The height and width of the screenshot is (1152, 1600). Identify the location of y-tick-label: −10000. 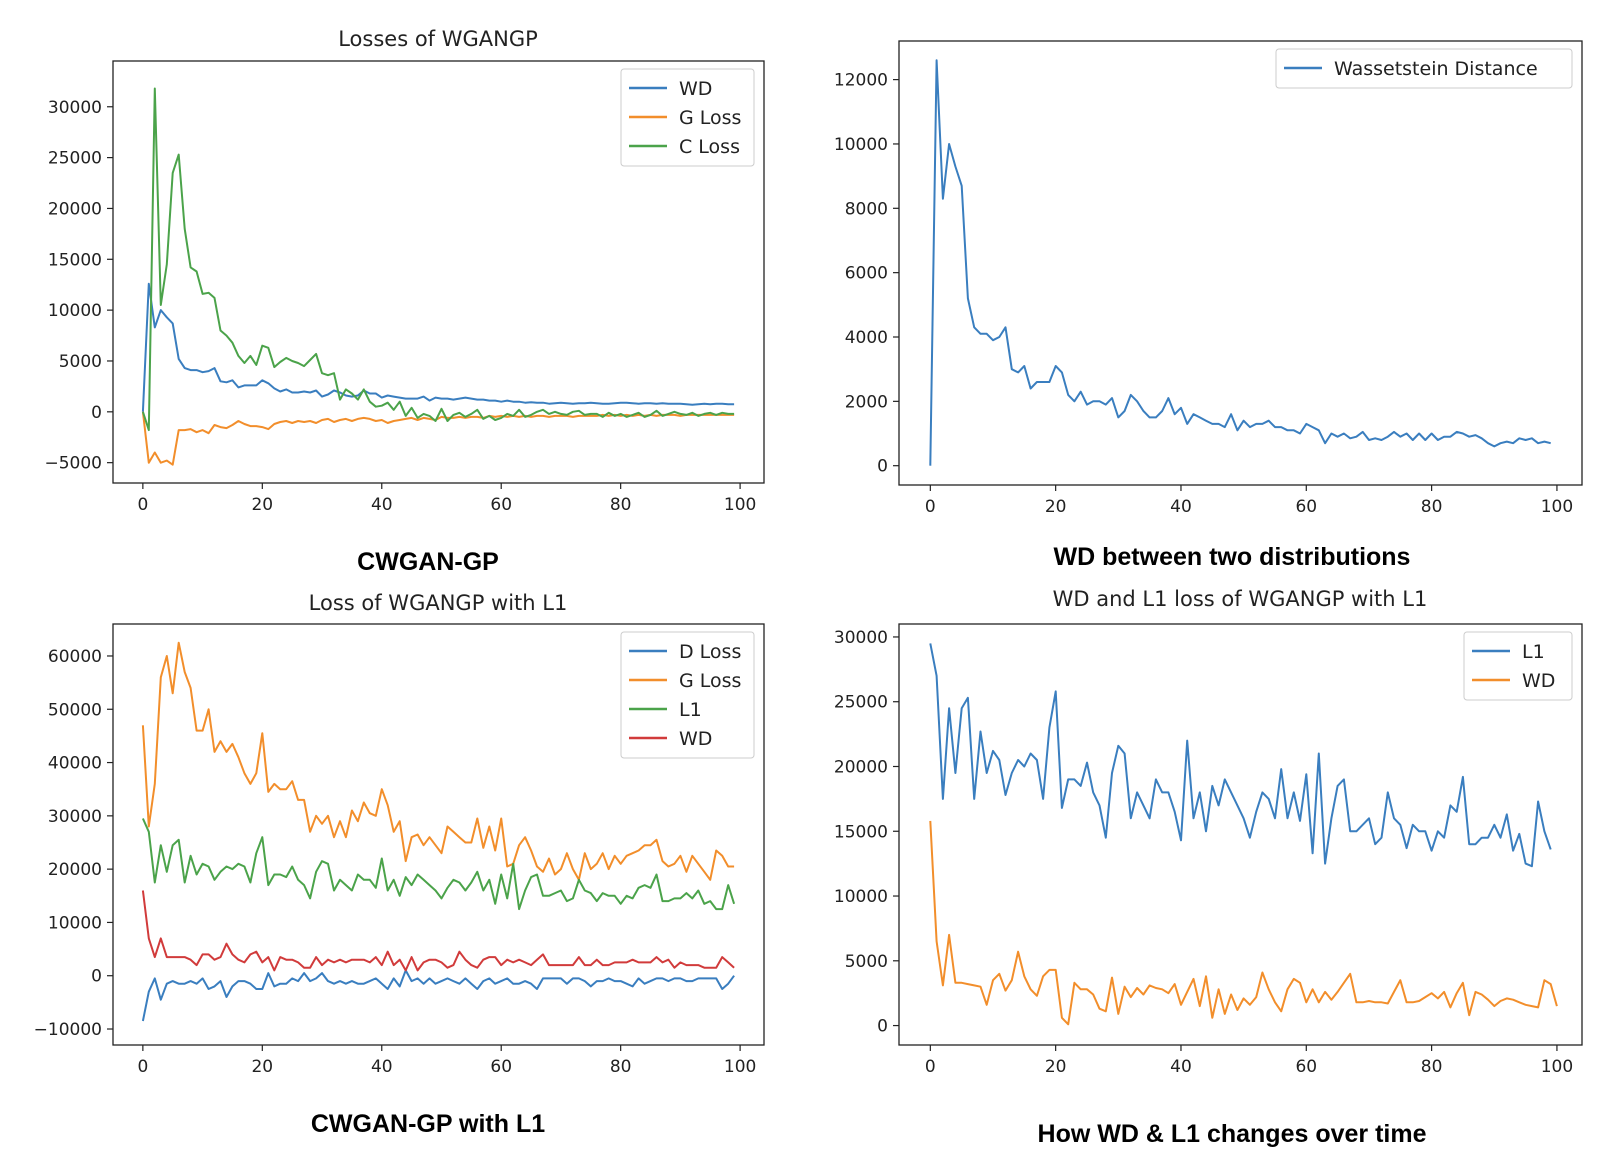
(68, 1030).